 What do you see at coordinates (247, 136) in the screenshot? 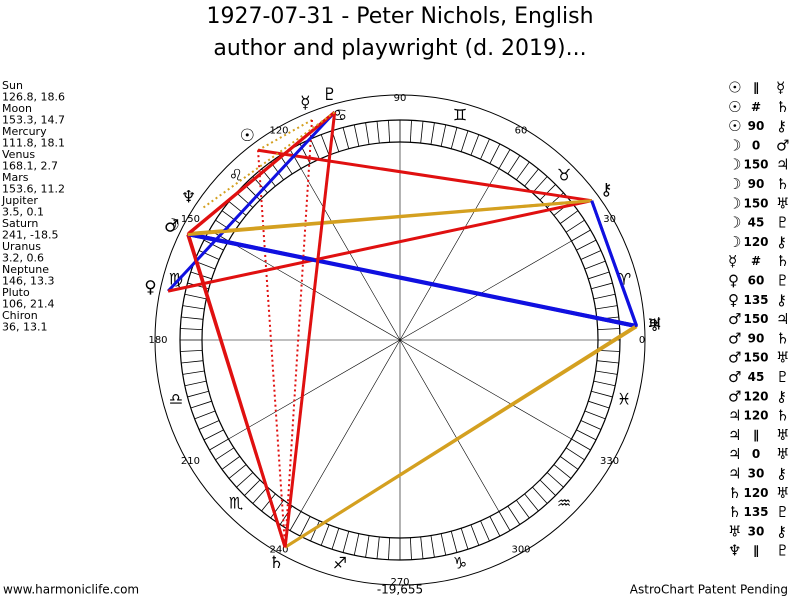
I see `planet-glyph: ☉` at bounding box center [247, 136].